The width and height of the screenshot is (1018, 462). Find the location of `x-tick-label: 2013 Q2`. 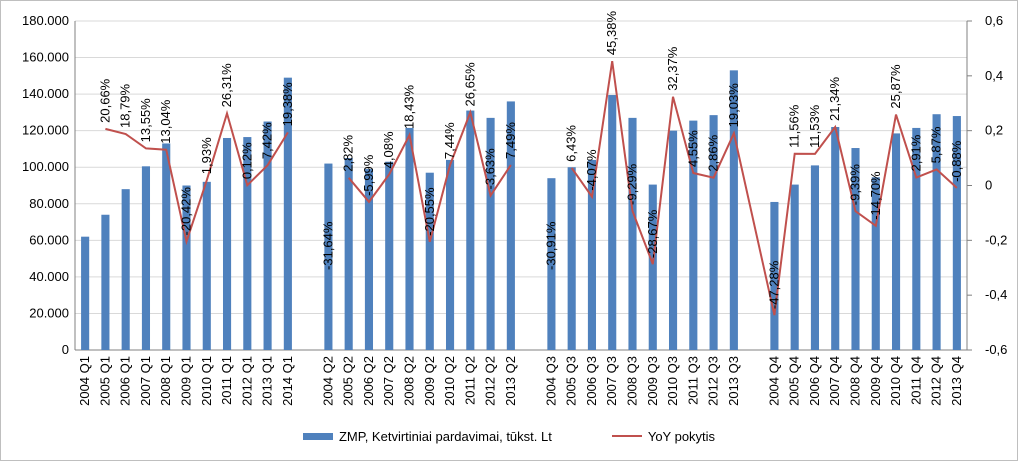

x-tick-label: 2013 Q2 is located at coordinates (510, 381).